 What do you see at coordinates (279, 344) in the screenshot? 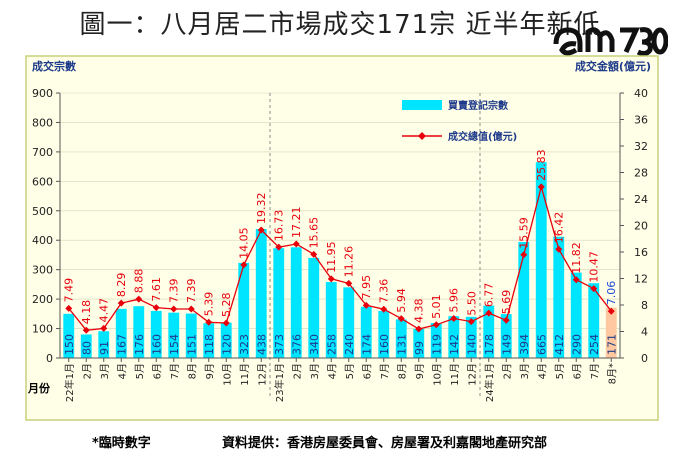
I see `bar-value-label: 373` at bounding box center [279, 344].